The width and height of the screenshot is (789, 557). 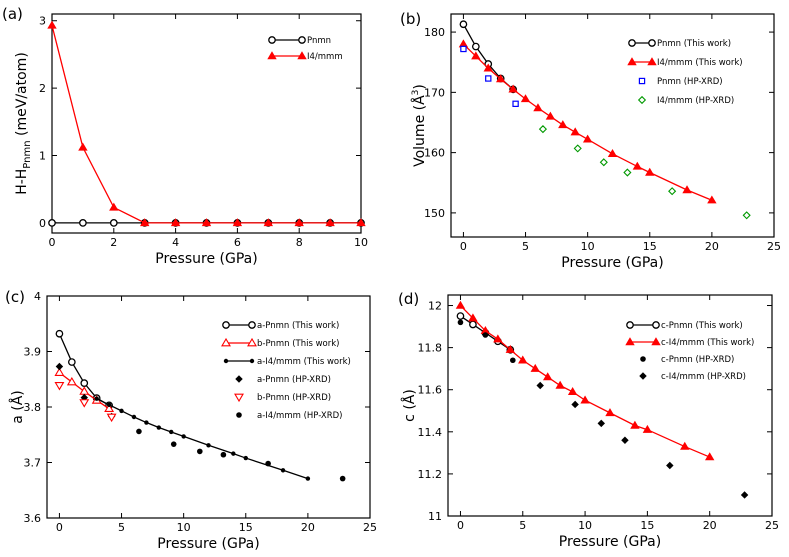 What do you see at coordinates (522, 525) in the screenshot?
I see `x-tick-label: 5` at bounding box center [522, 525].